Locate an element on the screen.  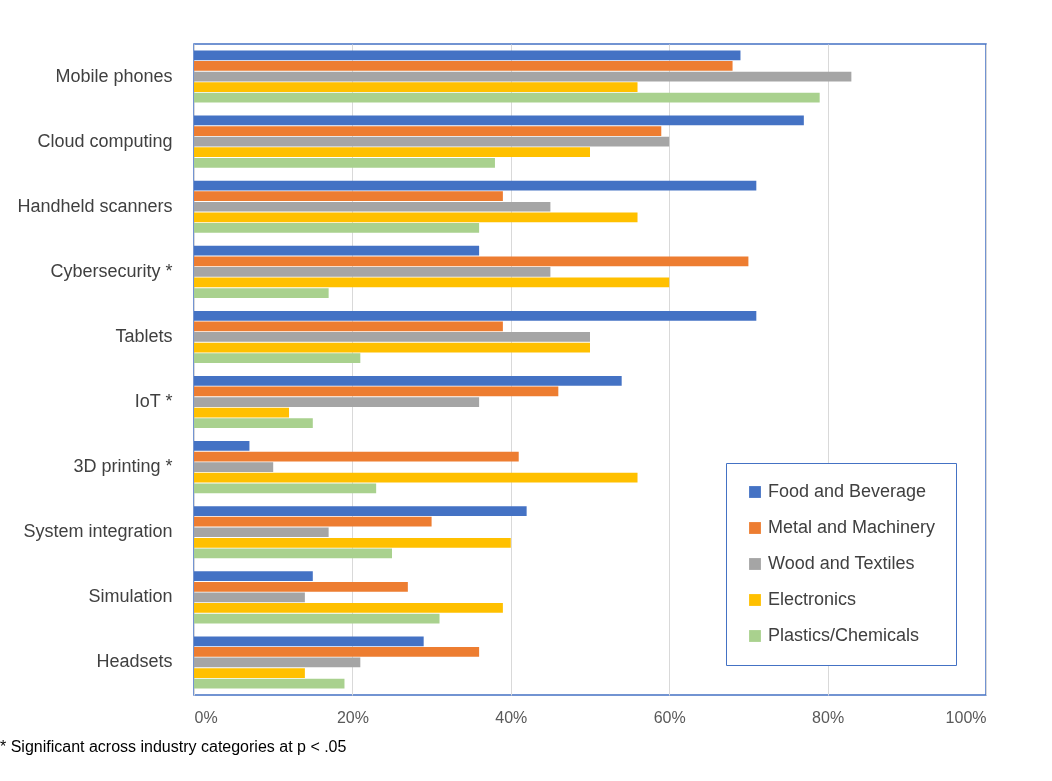
x-tick-label: 0% is located at coordinates (206, 717).